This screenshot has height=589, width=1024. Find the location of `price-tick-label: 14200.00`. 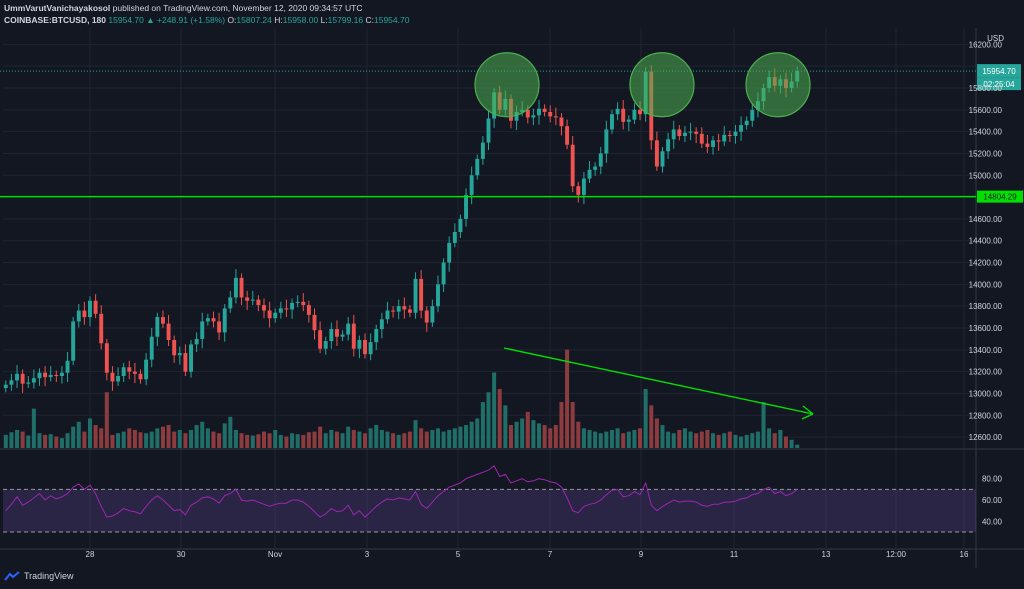

price-tick-label: 14200.00 is located at coordinates (986, 263).